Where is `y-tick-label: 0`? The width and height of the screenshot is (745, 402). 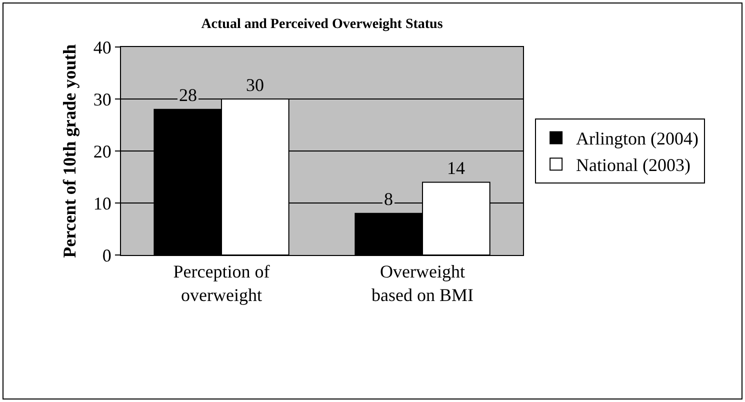 y-tick-label: 0 is located at coordinates (107, 255).